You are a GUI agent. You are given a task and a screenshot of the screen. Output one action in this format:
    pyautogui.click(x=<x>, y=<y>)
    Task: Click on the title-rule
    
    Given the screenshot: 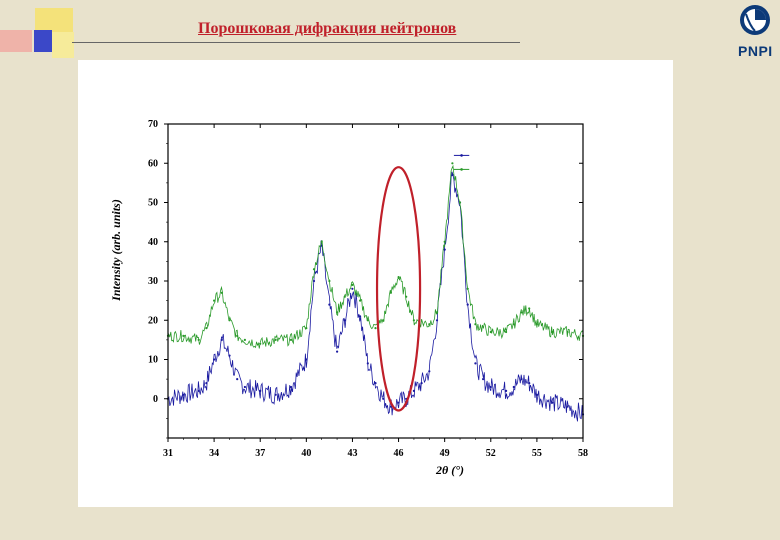 What is the action you would take?
    pyautogui.click(x=296, y=42)
    